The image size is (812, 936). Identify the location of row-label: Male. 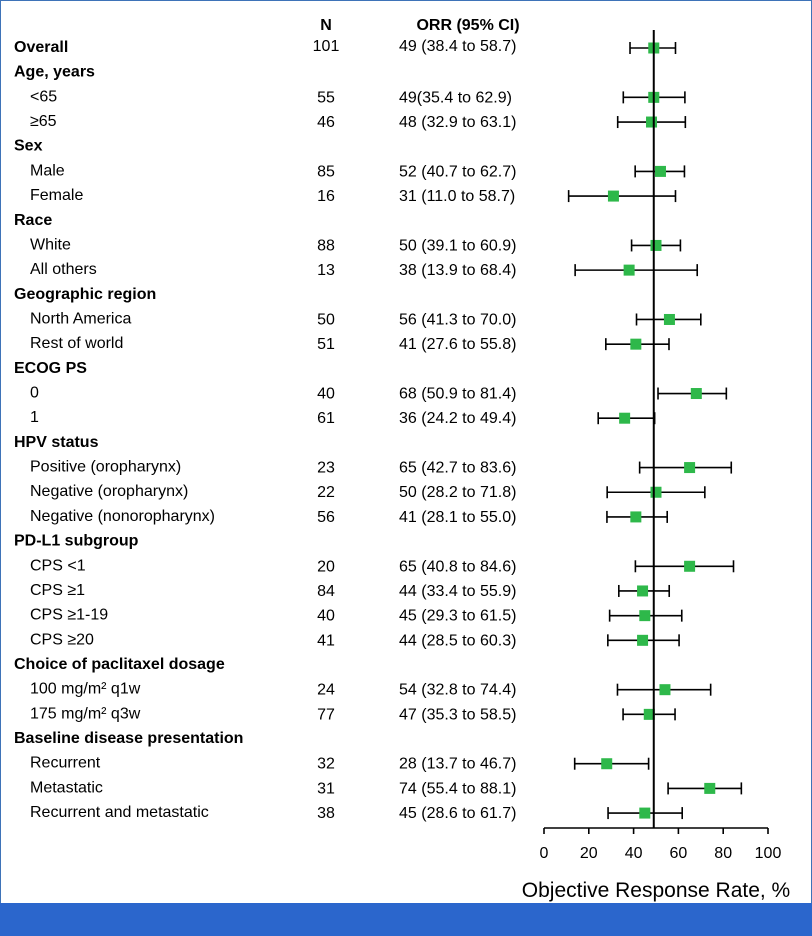
(47, 170).